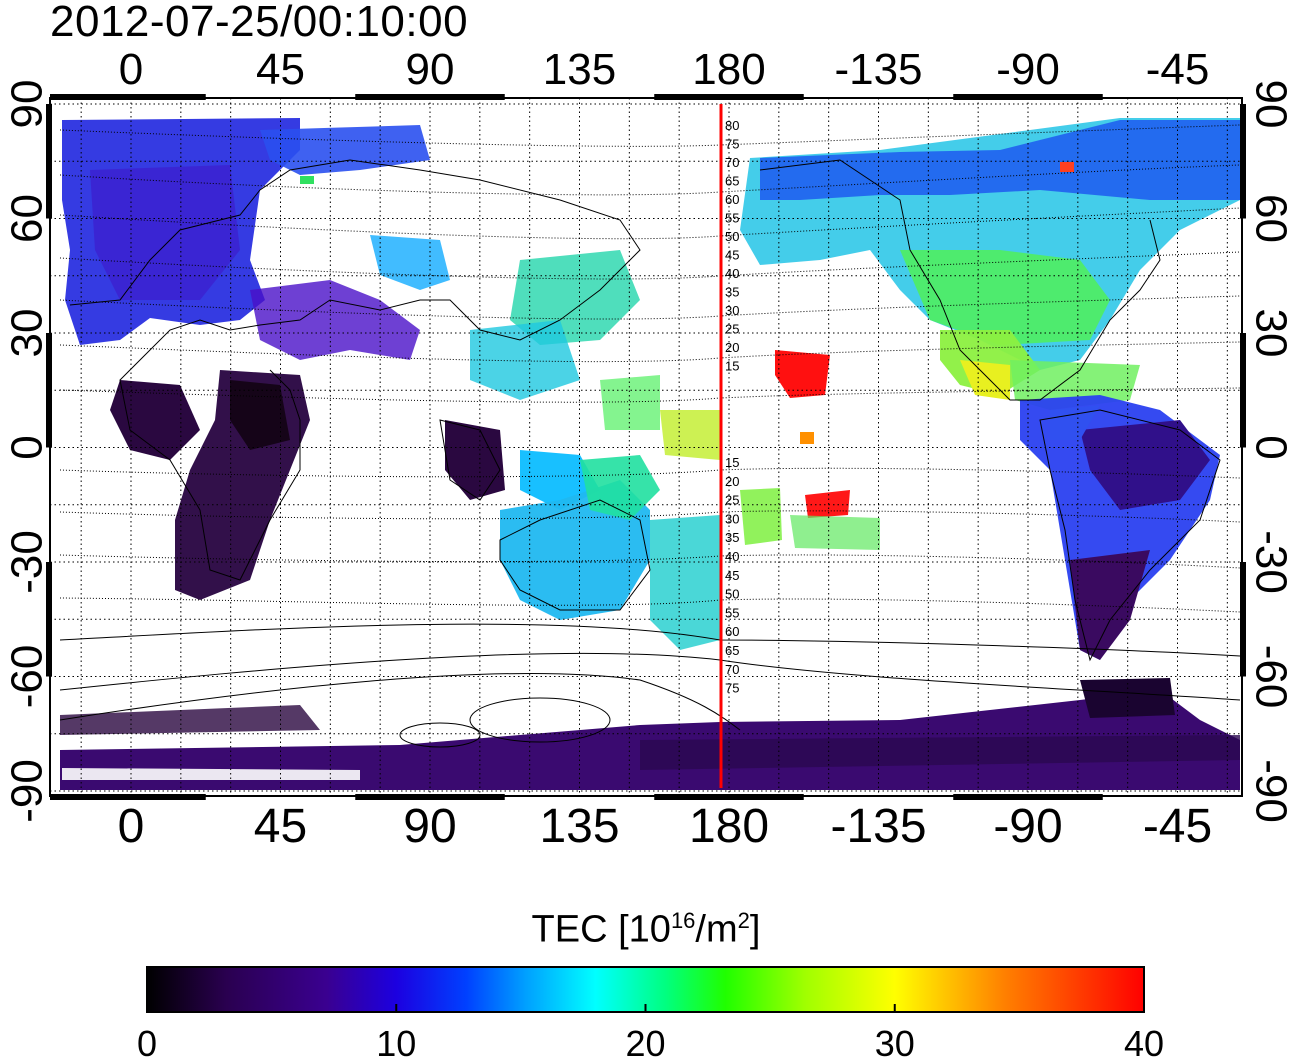  I want to click on lat-tick-right: 90, so click(1269, 104).